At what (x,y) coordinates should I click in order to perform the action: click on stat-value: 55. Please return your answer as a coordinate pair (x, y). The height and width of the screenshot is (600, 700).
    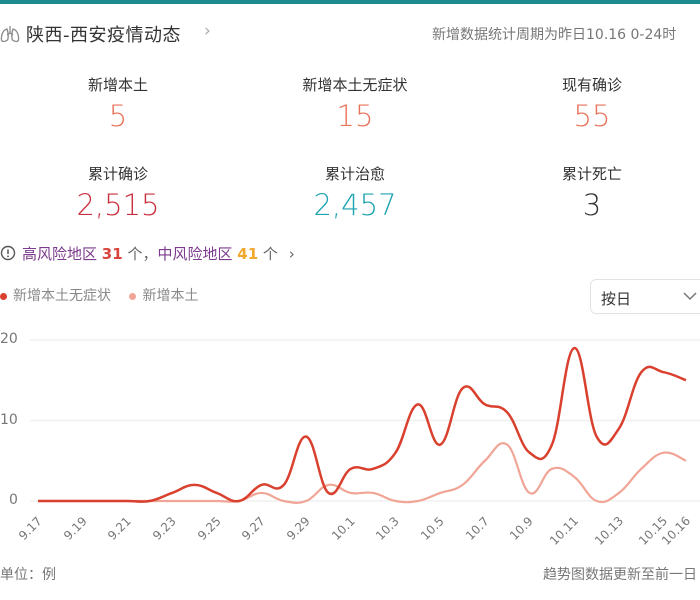
    Looking at the image, I should click on (592, 116).